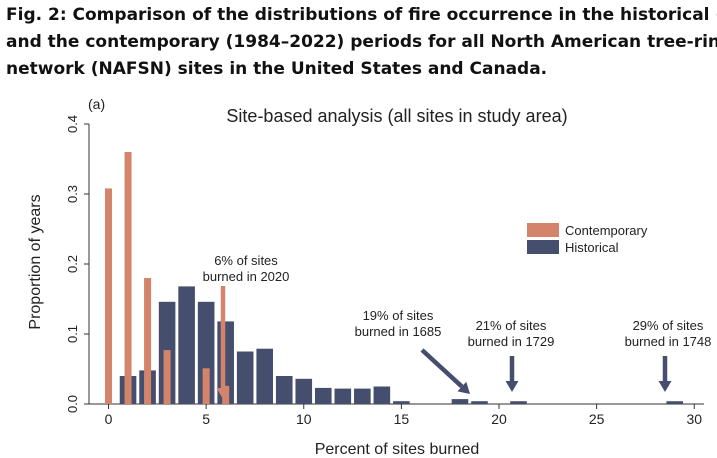 This screenshot has width=717, height=458. What do you see at coordinates (668, 325) in the screenshot?
I see `annotation-label-1748: 29% of sites` at bounding box center [668, 325].